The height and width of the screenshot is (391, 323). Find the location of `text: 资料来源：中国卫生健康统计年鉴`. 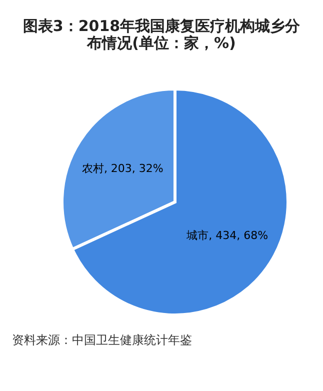

text: 资料来源：中国卫生健康统计年鉴 is located at coordinates (102, 340).